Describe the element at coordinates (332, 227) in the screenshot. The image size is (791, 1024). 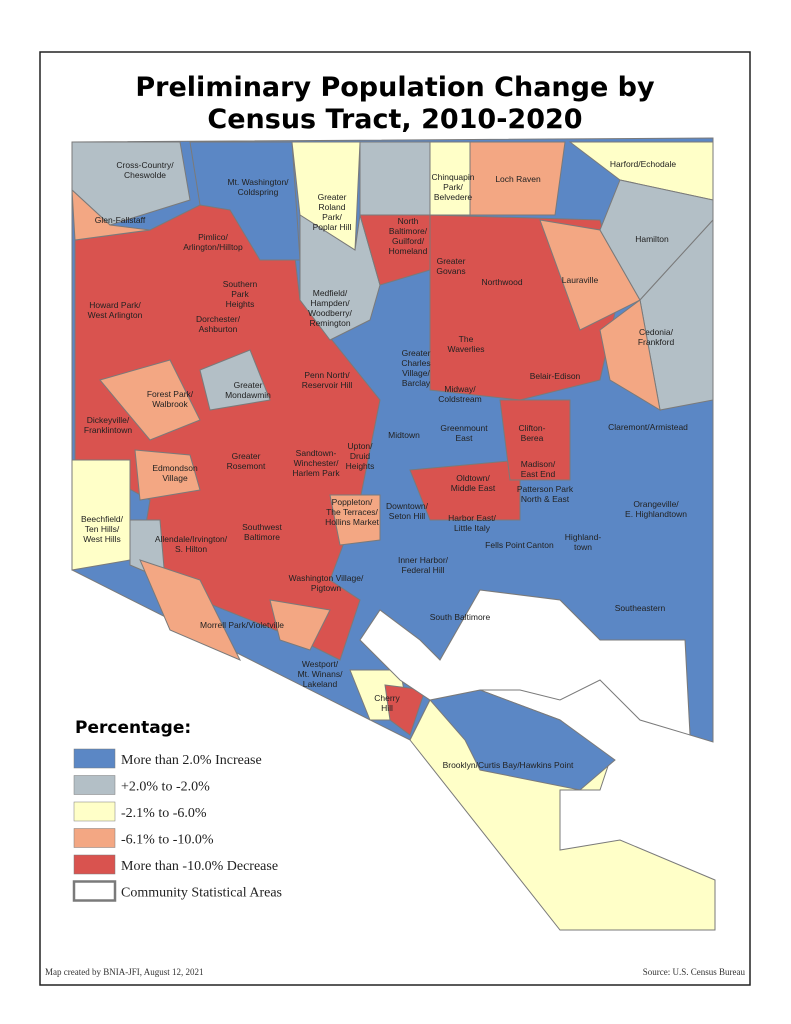
I see `area-label-line: Poplar Hill` at that location.